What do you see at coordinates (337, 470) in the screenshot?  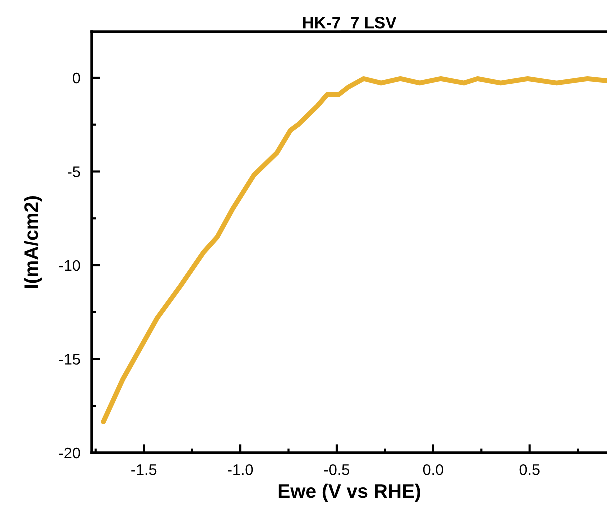 I see `x-tick-label: -0.5` at bounding box center [337, 470].